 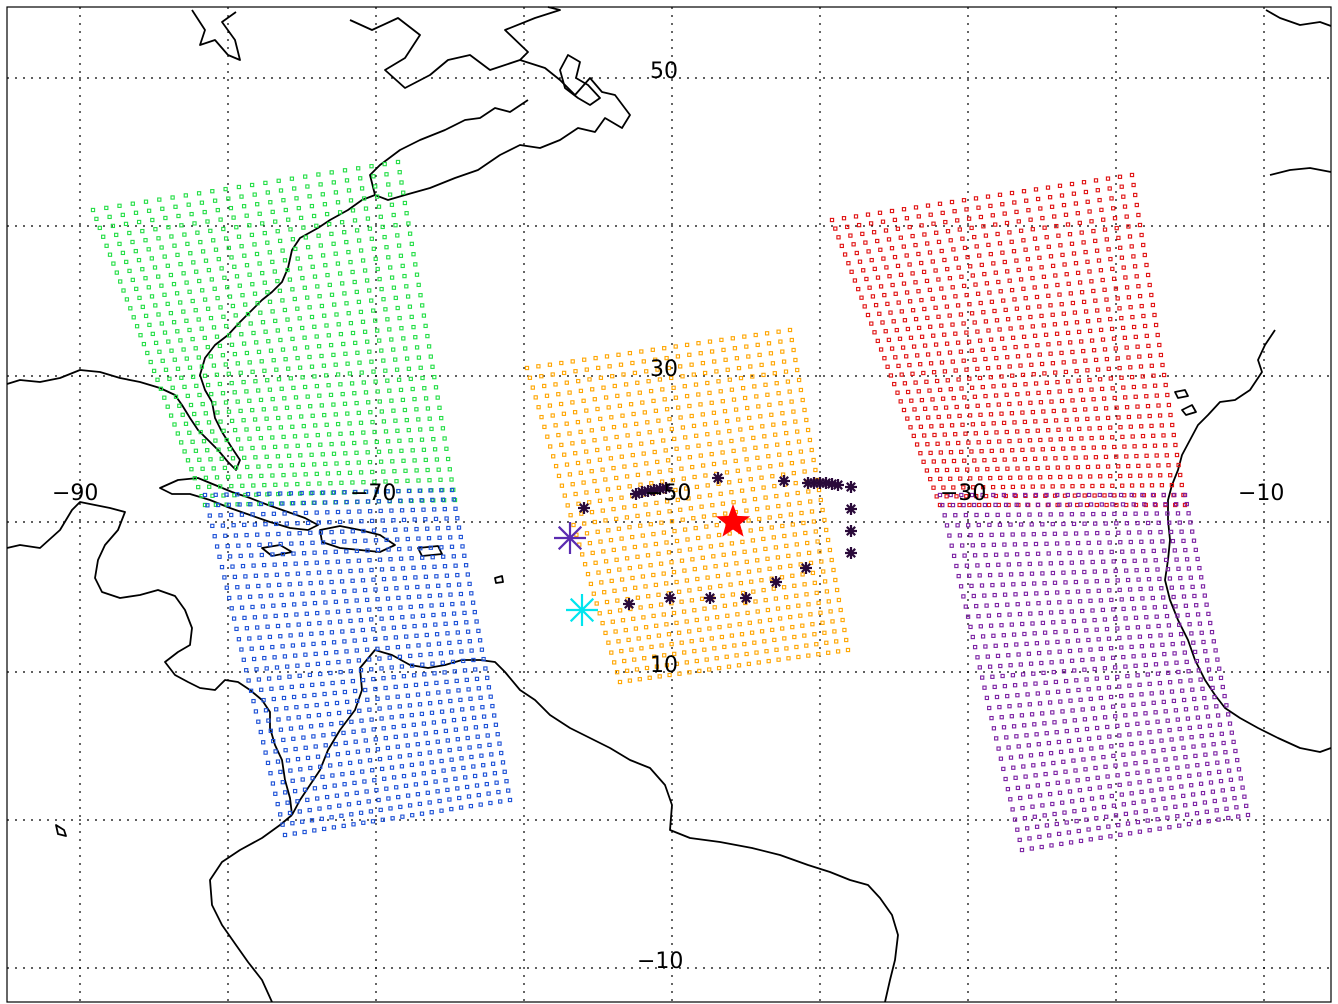 I want to click on station-asterisk, so click(x=636, y=494).